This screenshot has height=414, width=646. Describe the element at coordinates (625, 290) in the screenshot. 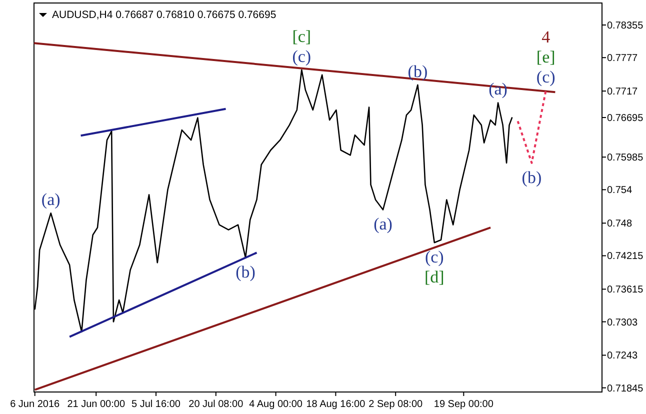

I see `y-tick-label: 0.73615` at that location.